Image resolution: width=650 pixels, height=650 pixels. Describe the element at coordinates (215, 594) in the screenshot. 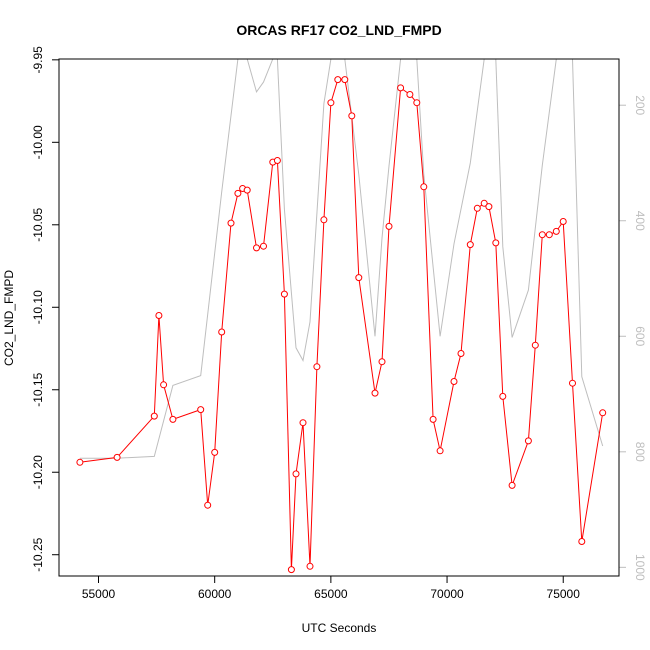

I see `x-tick-label: 60000` at that location.